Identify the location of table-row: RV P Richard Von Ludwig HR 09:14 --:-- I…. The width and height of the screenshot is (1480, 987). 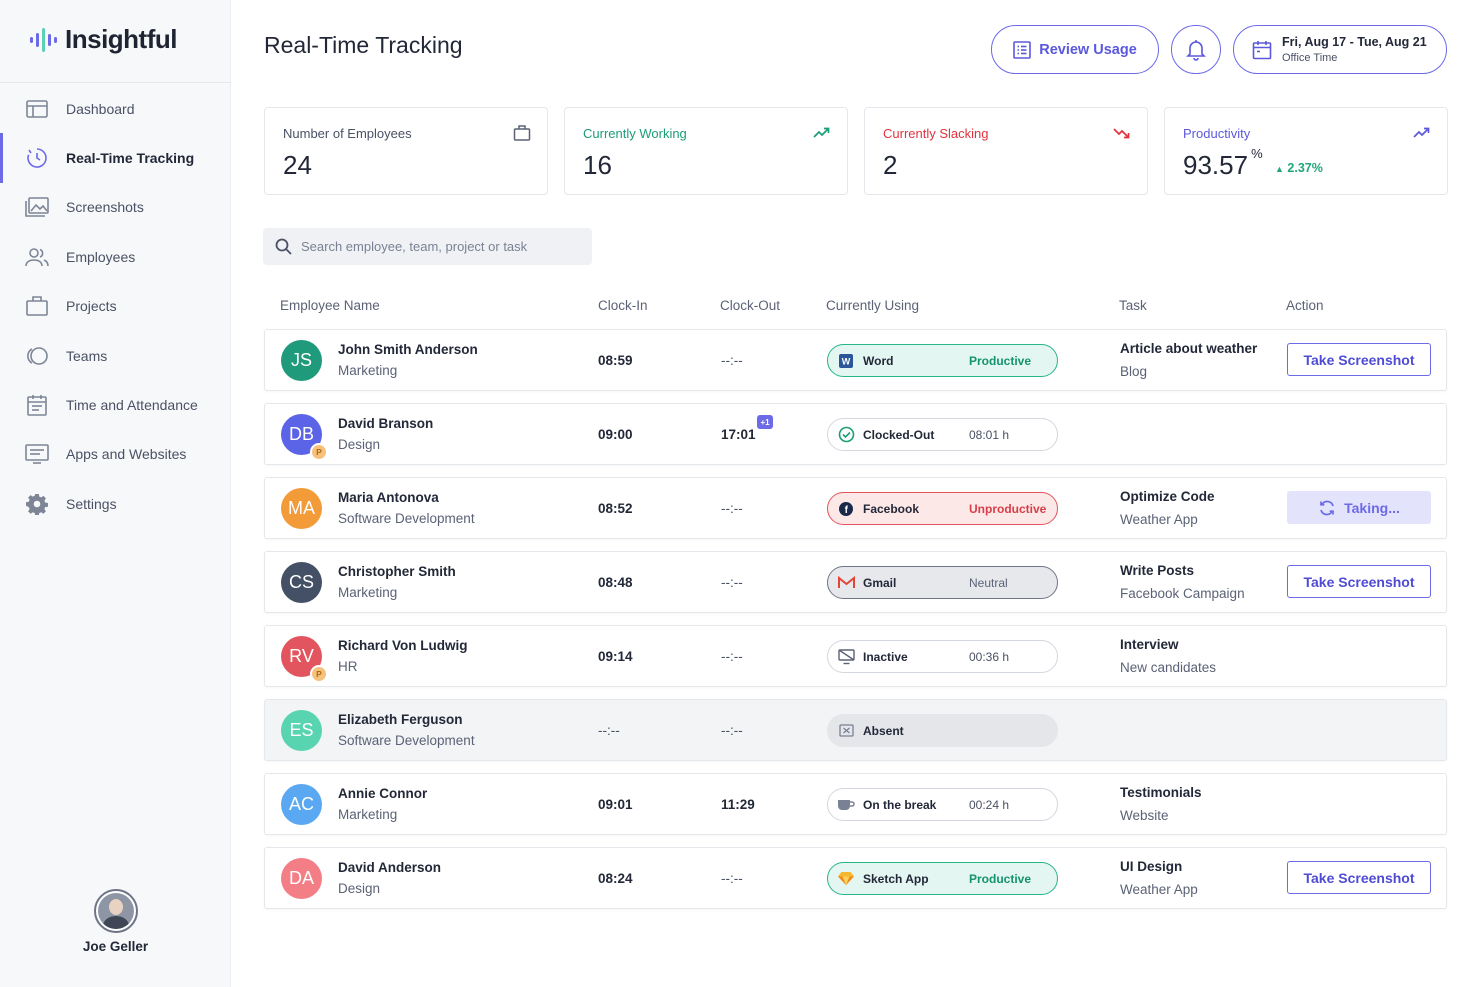
(855, 656).